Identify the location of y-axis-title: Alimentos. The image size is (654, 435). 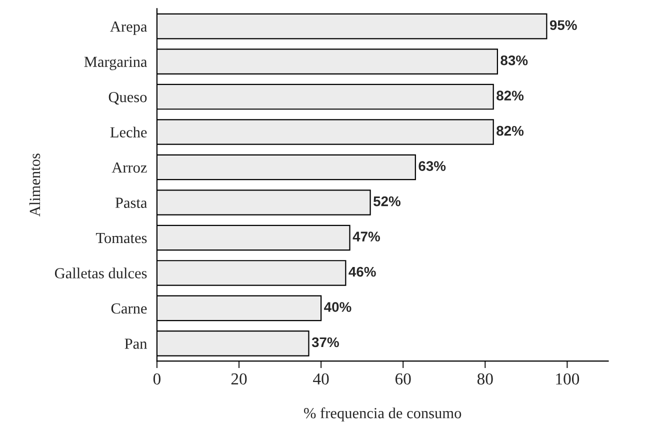
(34, 185).